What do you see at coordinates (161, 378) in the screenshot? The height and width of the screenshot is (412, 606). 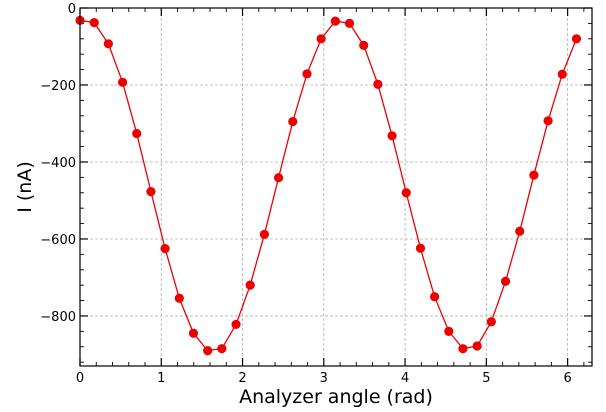 I see `x-tick-label: 1` at bounding box center [161, 378].